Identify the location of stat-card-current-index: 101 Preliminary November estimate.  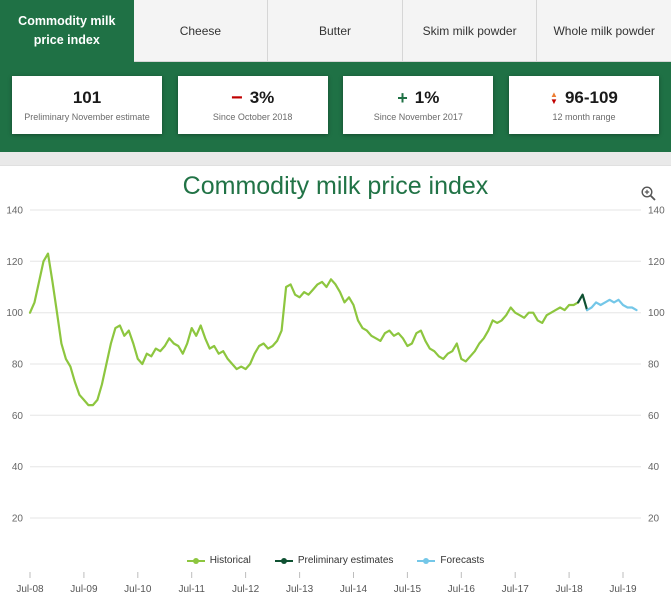
(87, 105).